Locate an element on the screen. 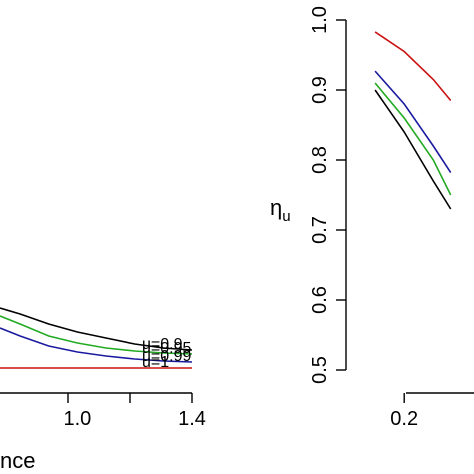 Image resolution: width=474 pixels, height=474 pixels. right-x-tick-label-0: 0.2 is located at coordinates (404, 419).